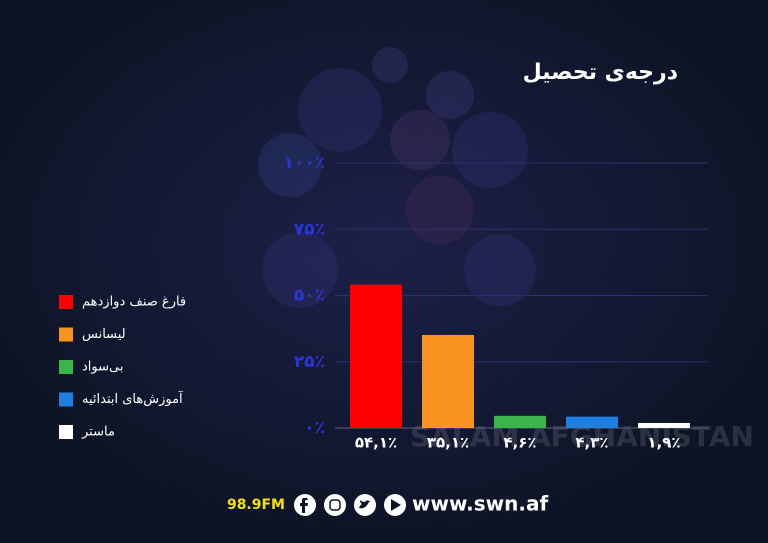 This screenshot has width=768, height=543. I want to click on website: www.swn.af, so click(480, 504).